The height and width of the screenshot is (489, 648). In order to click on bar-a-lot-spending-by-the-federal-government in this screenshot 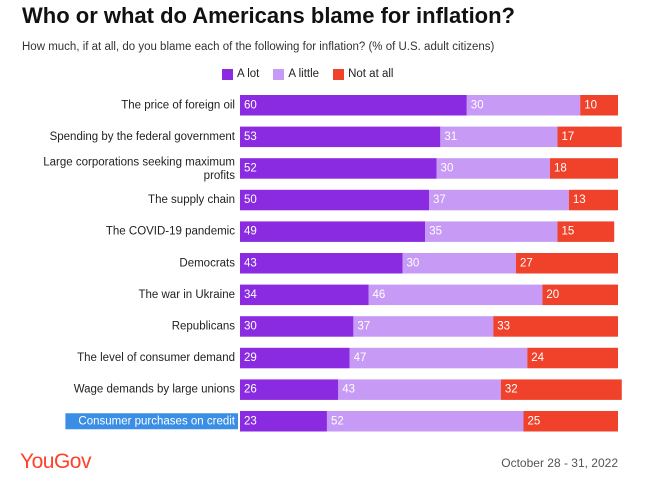, I will do `click(340, 137)`.